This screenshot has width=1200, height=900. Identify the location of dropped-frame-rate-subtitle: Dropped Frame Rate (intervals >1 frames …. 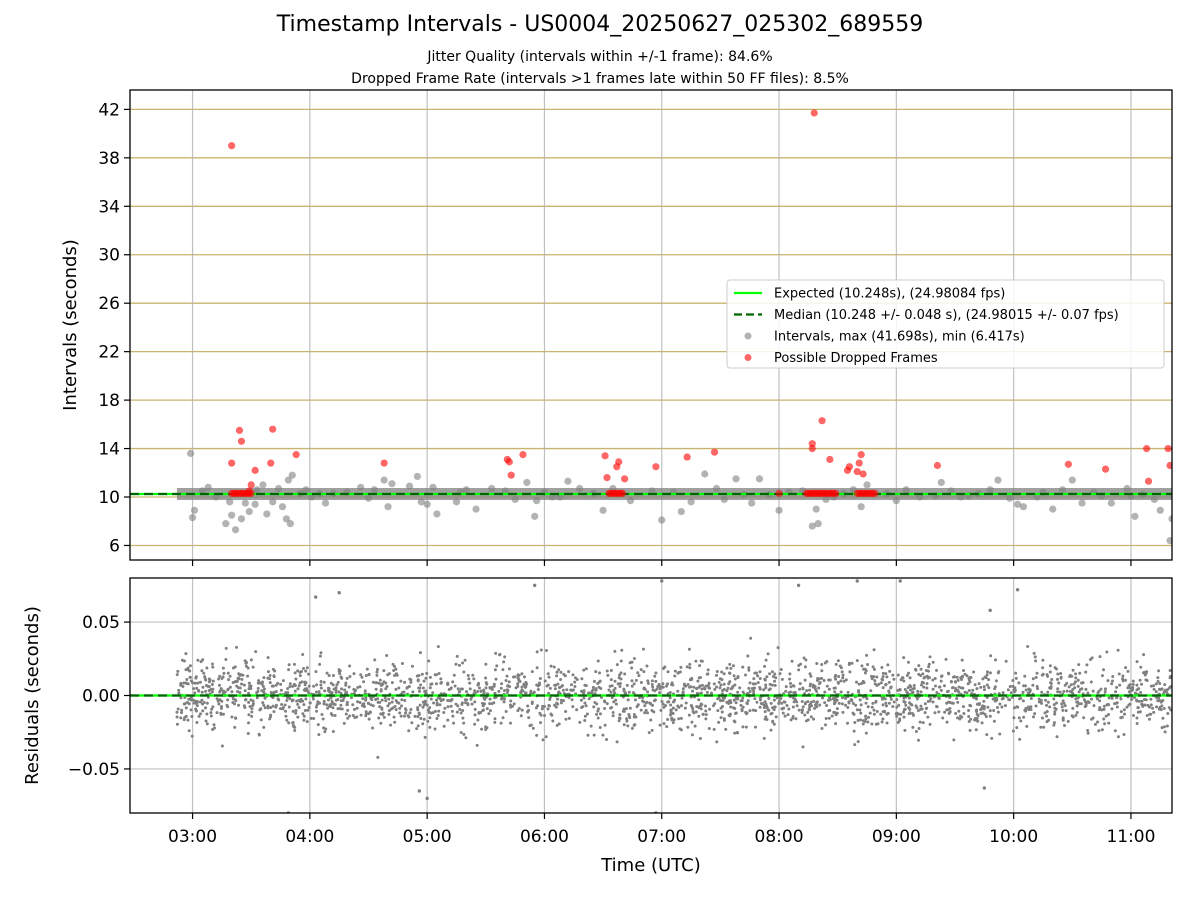
(600, 79).